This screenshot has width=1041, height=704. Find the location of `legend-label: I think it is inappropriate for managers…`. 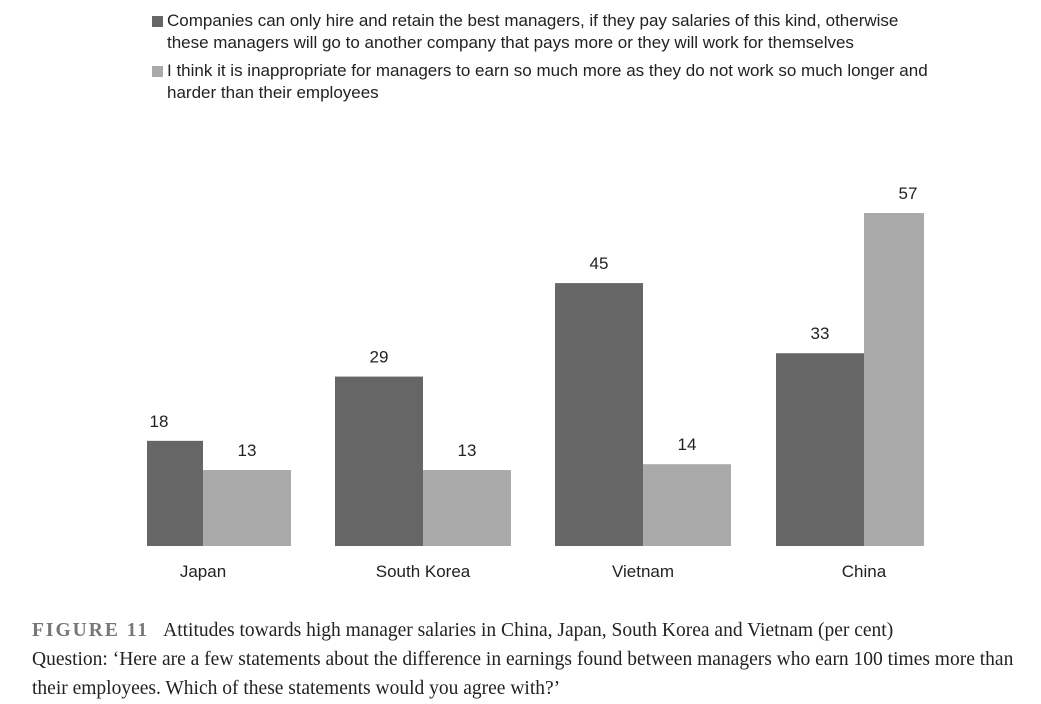

legend-label: I think it is inappropriate for managers… is located at coordinates (547, 81).